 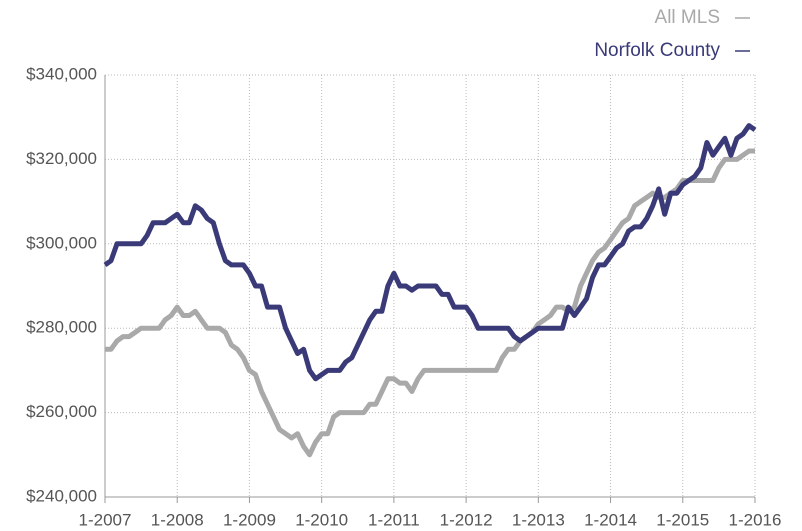 I want to click on y-tick-label: $300,000, so click(x=61, y=242).